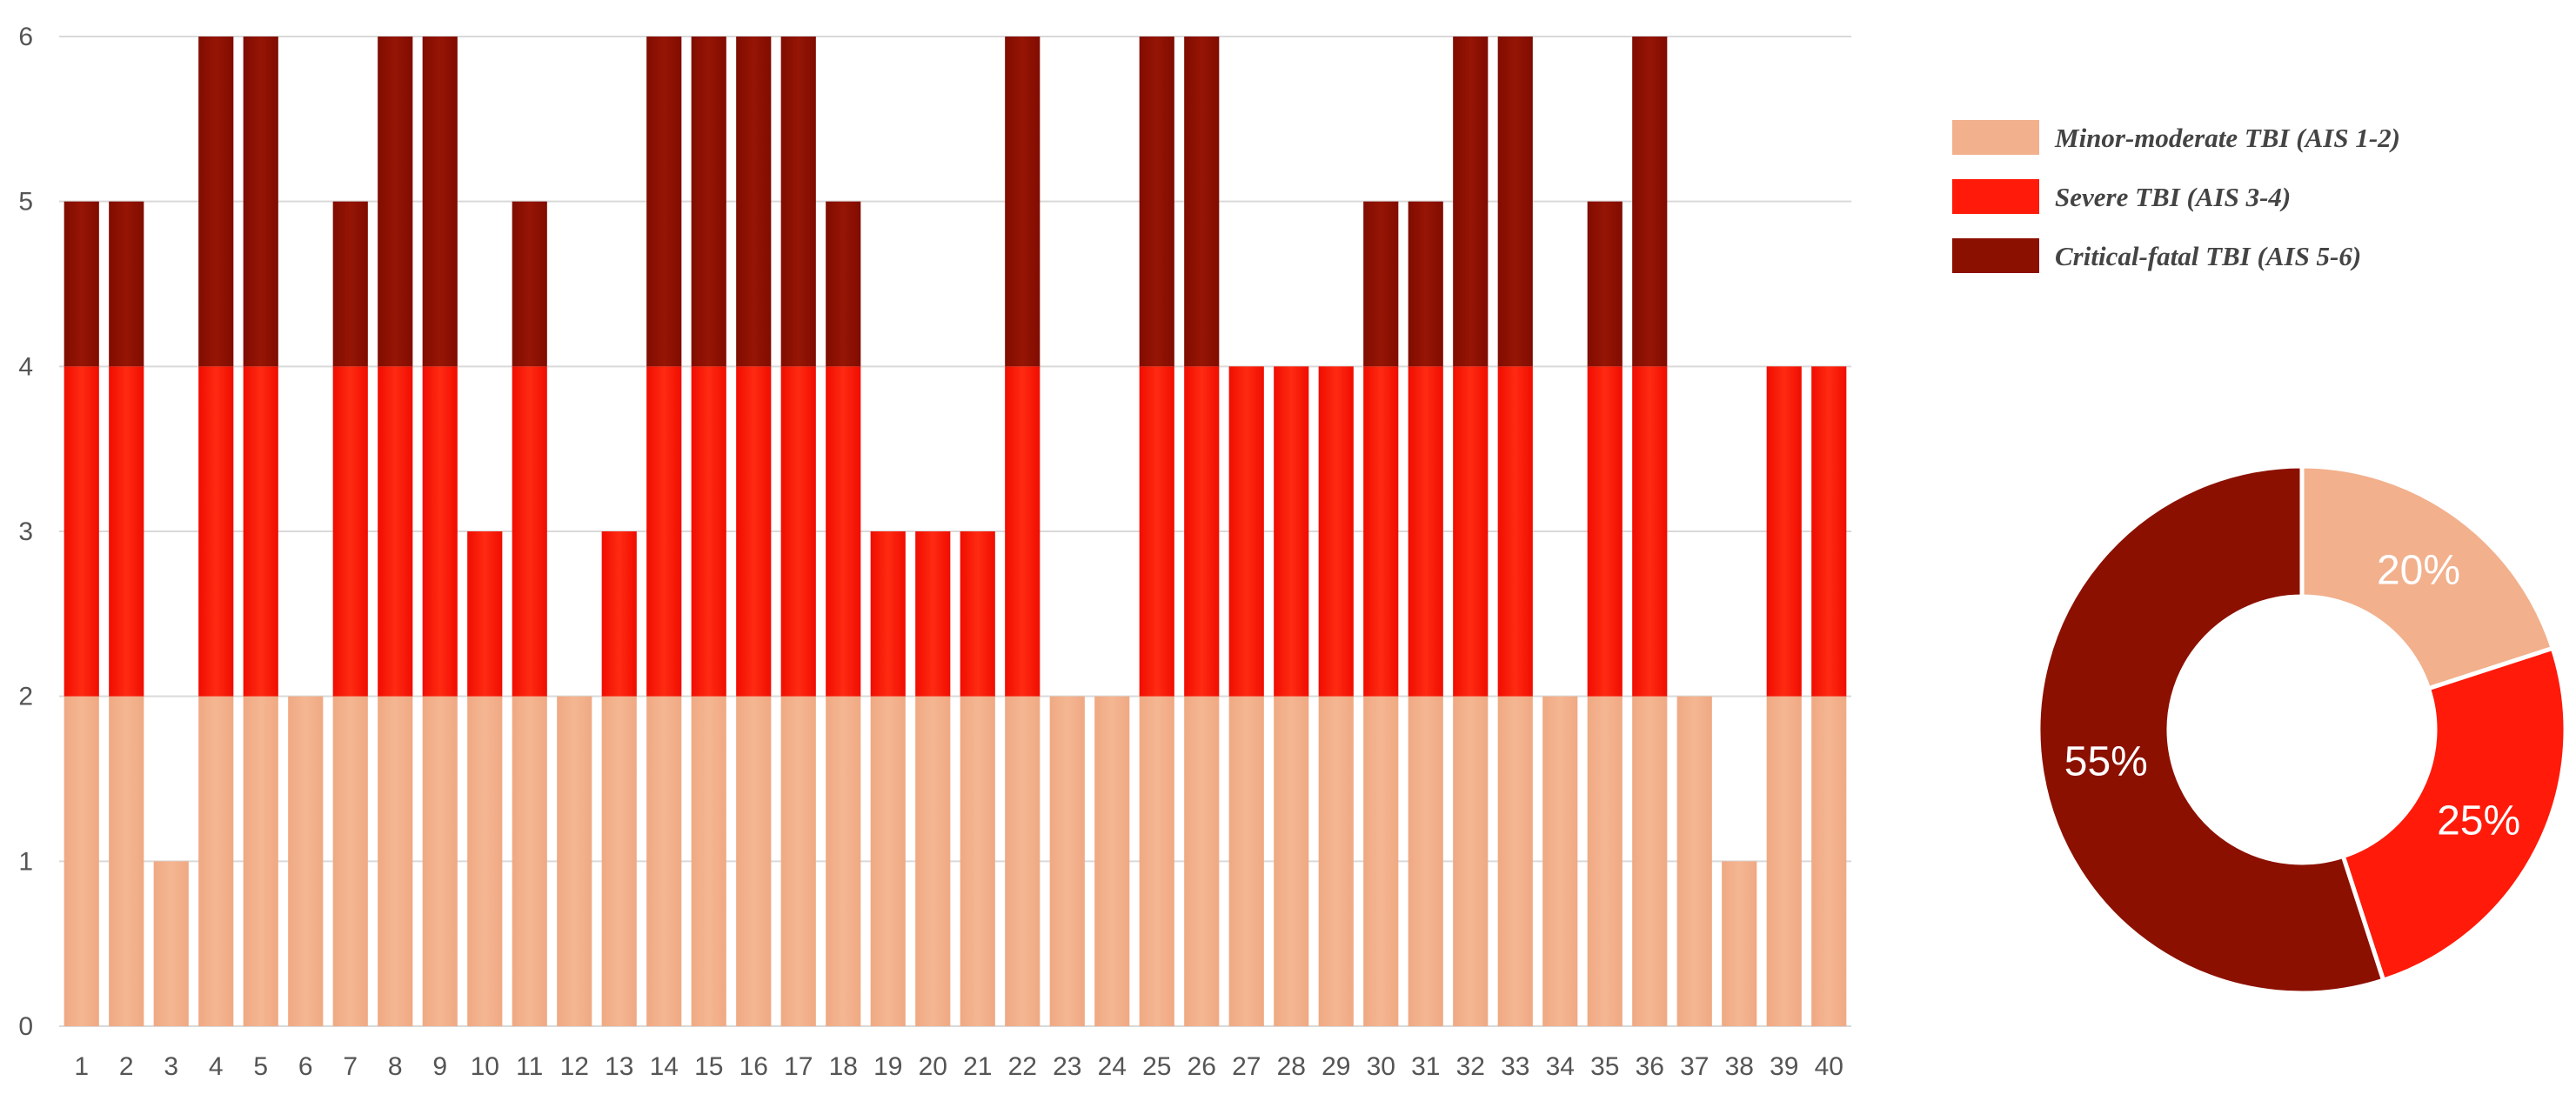 The height and width of the screenshot is (1101, 2576). I want to click on y-tick-label: 1, so click(25, 862).